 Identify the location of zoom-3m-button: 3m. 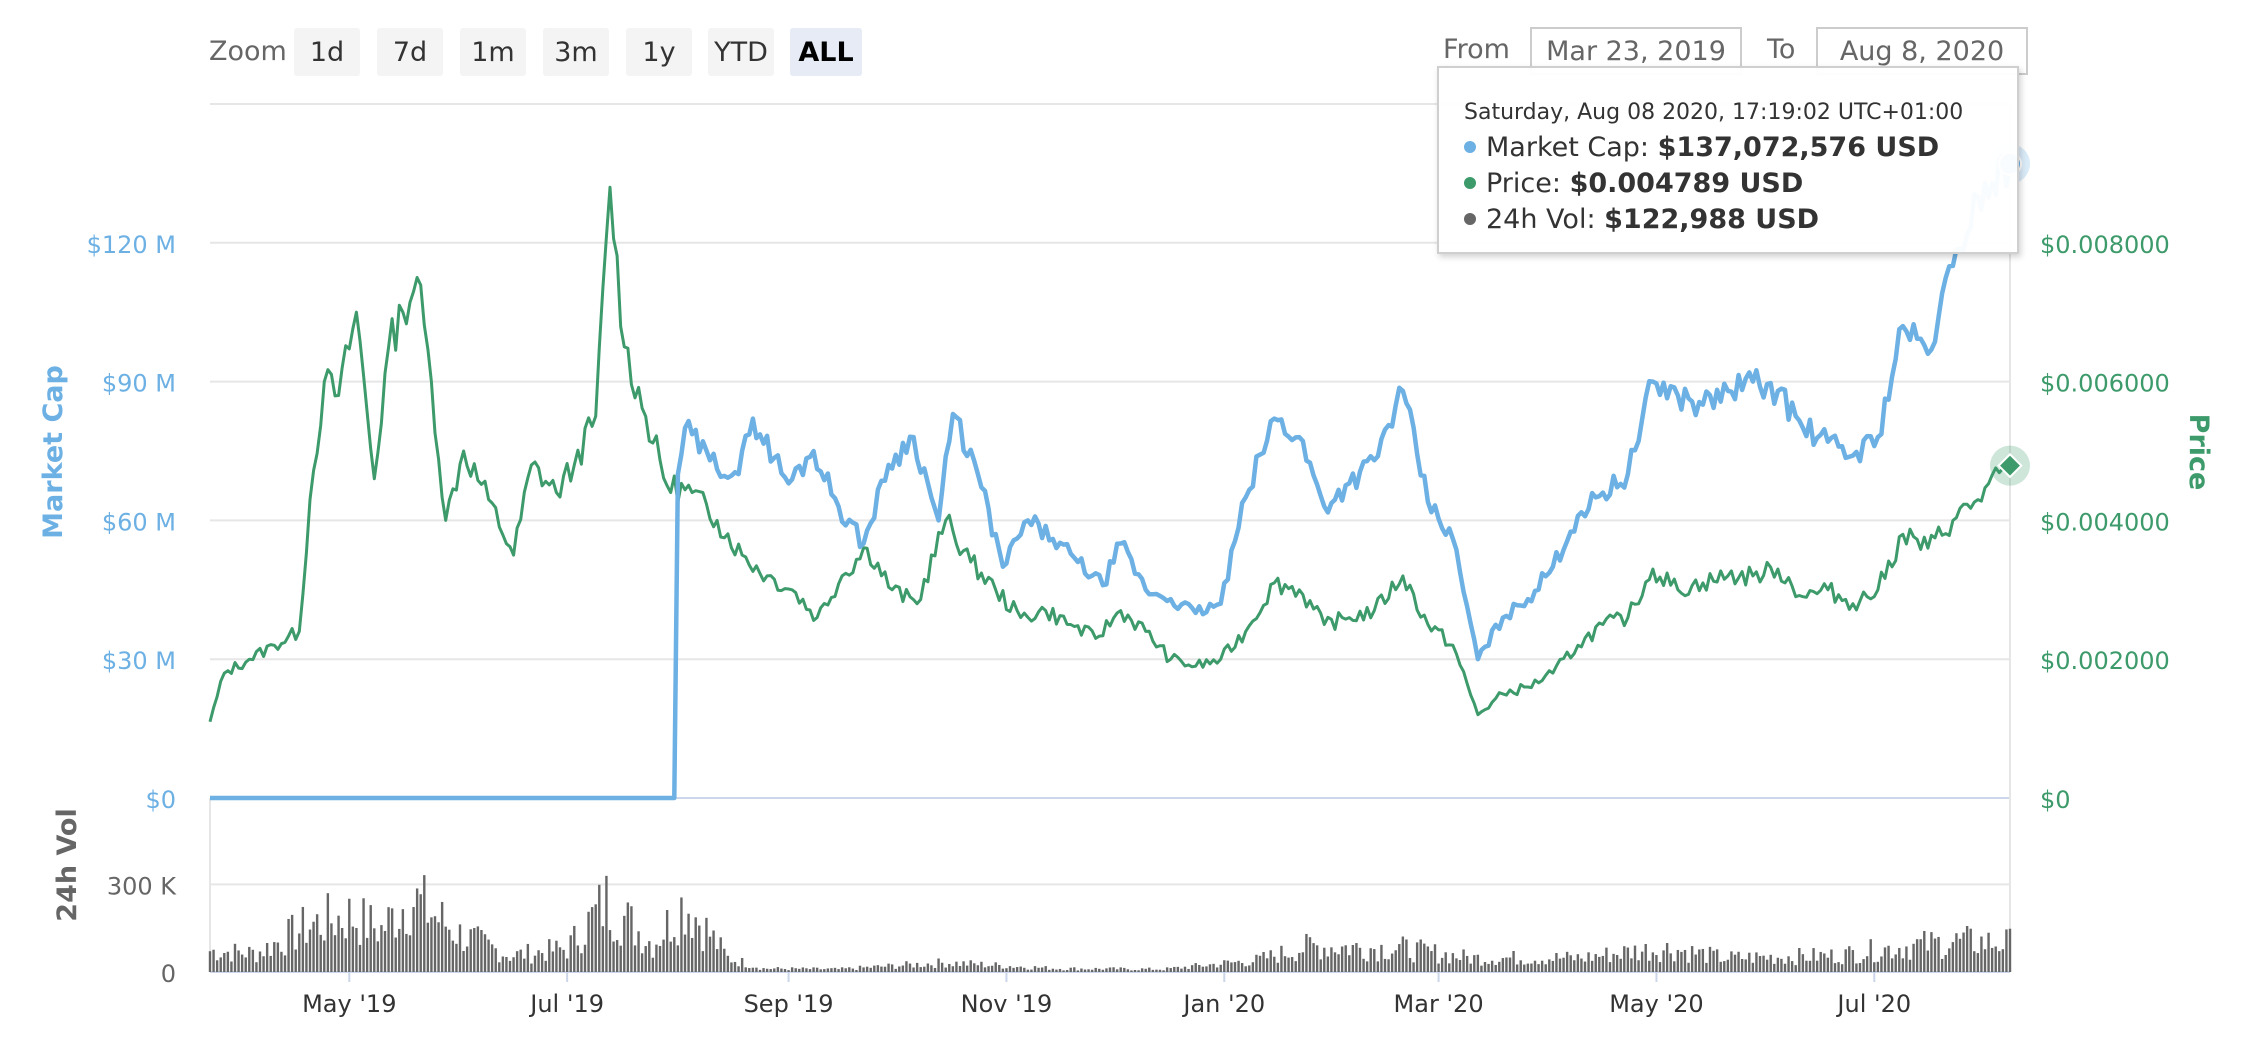
(576, 52).